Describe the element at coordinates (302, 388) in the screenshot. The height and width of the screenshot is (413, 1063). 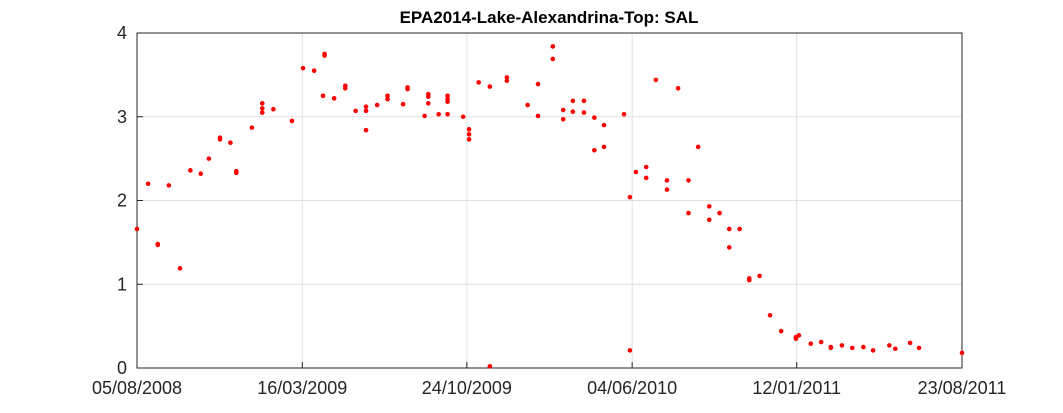
I see `x-tick-label: 16/03/2009` at that location.